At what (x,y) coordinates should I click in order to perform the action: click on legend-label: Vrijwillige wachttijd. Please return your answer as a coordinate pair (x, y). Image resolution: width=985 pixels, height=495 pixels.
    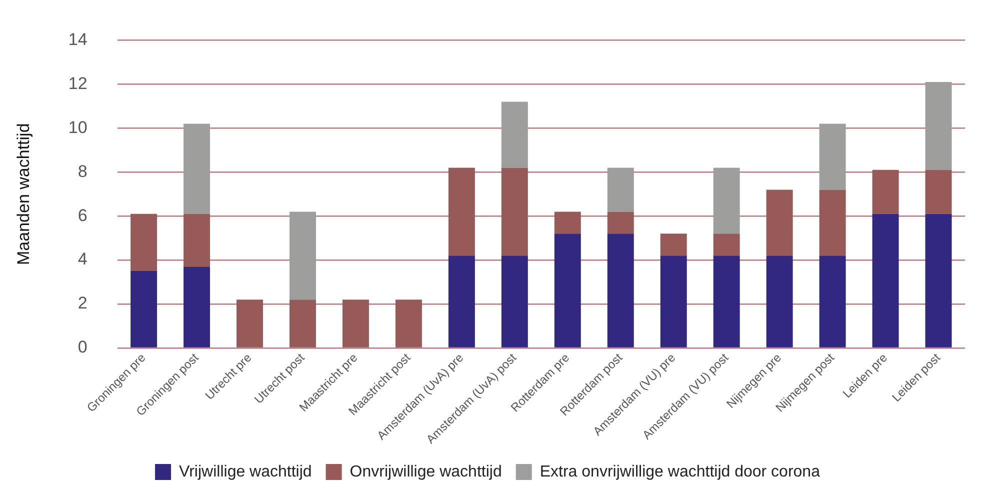
    Looking at the image, I should click on (245, 471).